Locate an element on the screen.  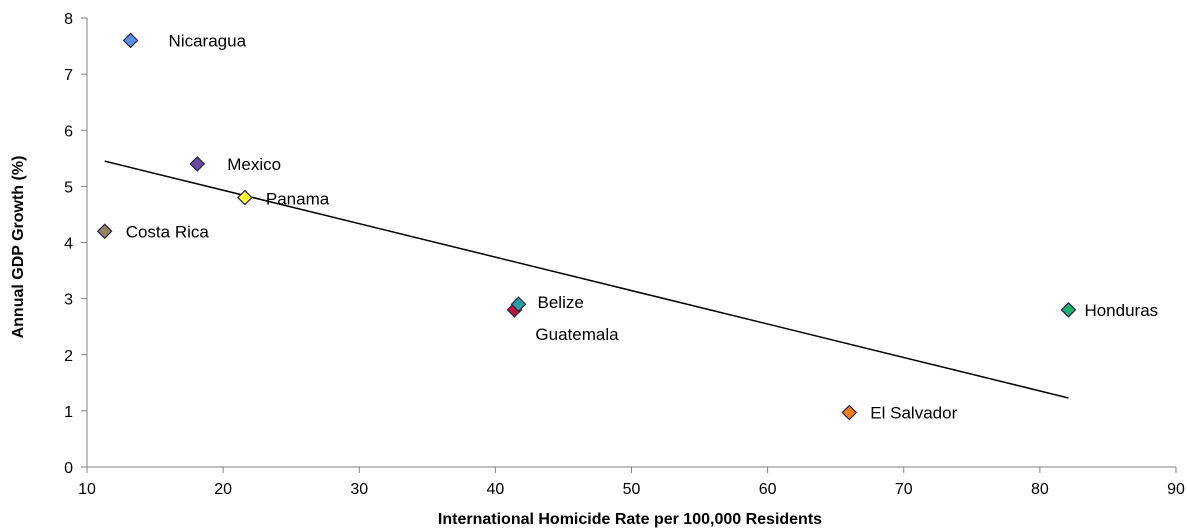
point-label: Honduras is located at coordinates (1121, 310).